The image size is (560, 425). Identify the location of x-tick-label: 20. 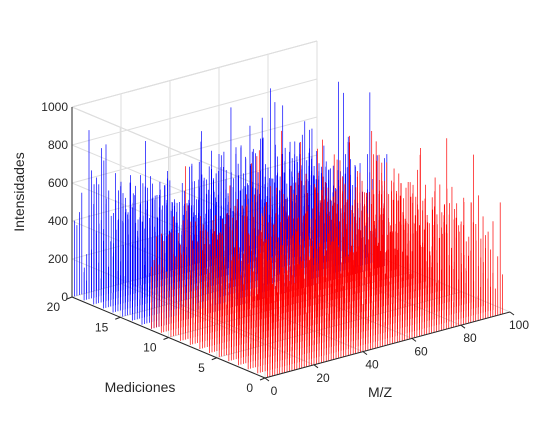
(323, 378).